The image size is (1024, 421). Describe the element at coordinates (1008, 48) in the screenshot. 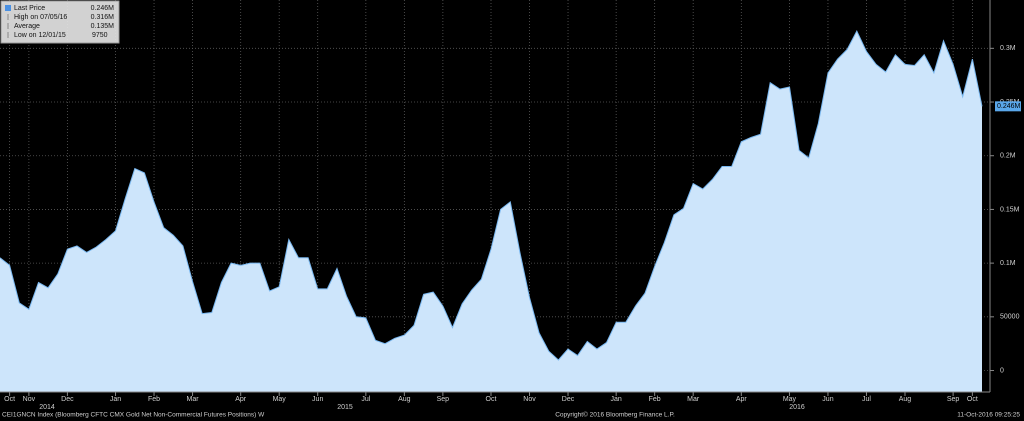

I see `y-tick-label: 0.3M` at that location.